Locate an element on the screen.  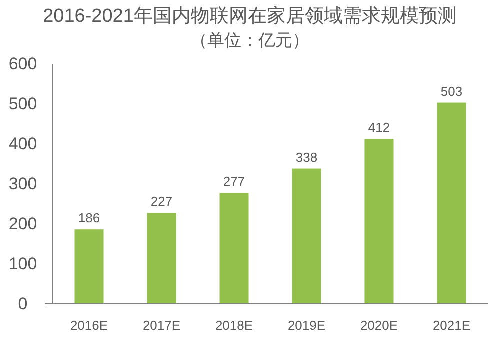
data-label: 186 is located at coordinates (89, 218).